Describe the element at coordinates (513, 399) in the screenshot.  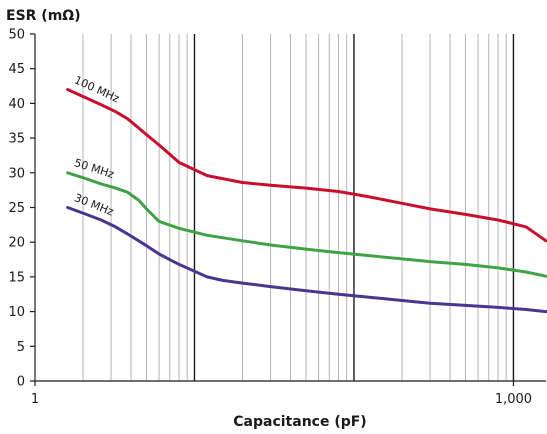
I see `x-tick-label: 1,000` at that location.